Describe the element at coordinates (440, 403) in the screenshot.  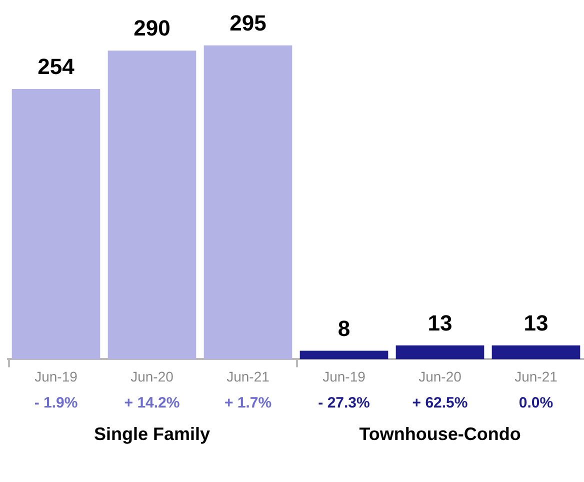
I see `text: + 62.5%` at that location.